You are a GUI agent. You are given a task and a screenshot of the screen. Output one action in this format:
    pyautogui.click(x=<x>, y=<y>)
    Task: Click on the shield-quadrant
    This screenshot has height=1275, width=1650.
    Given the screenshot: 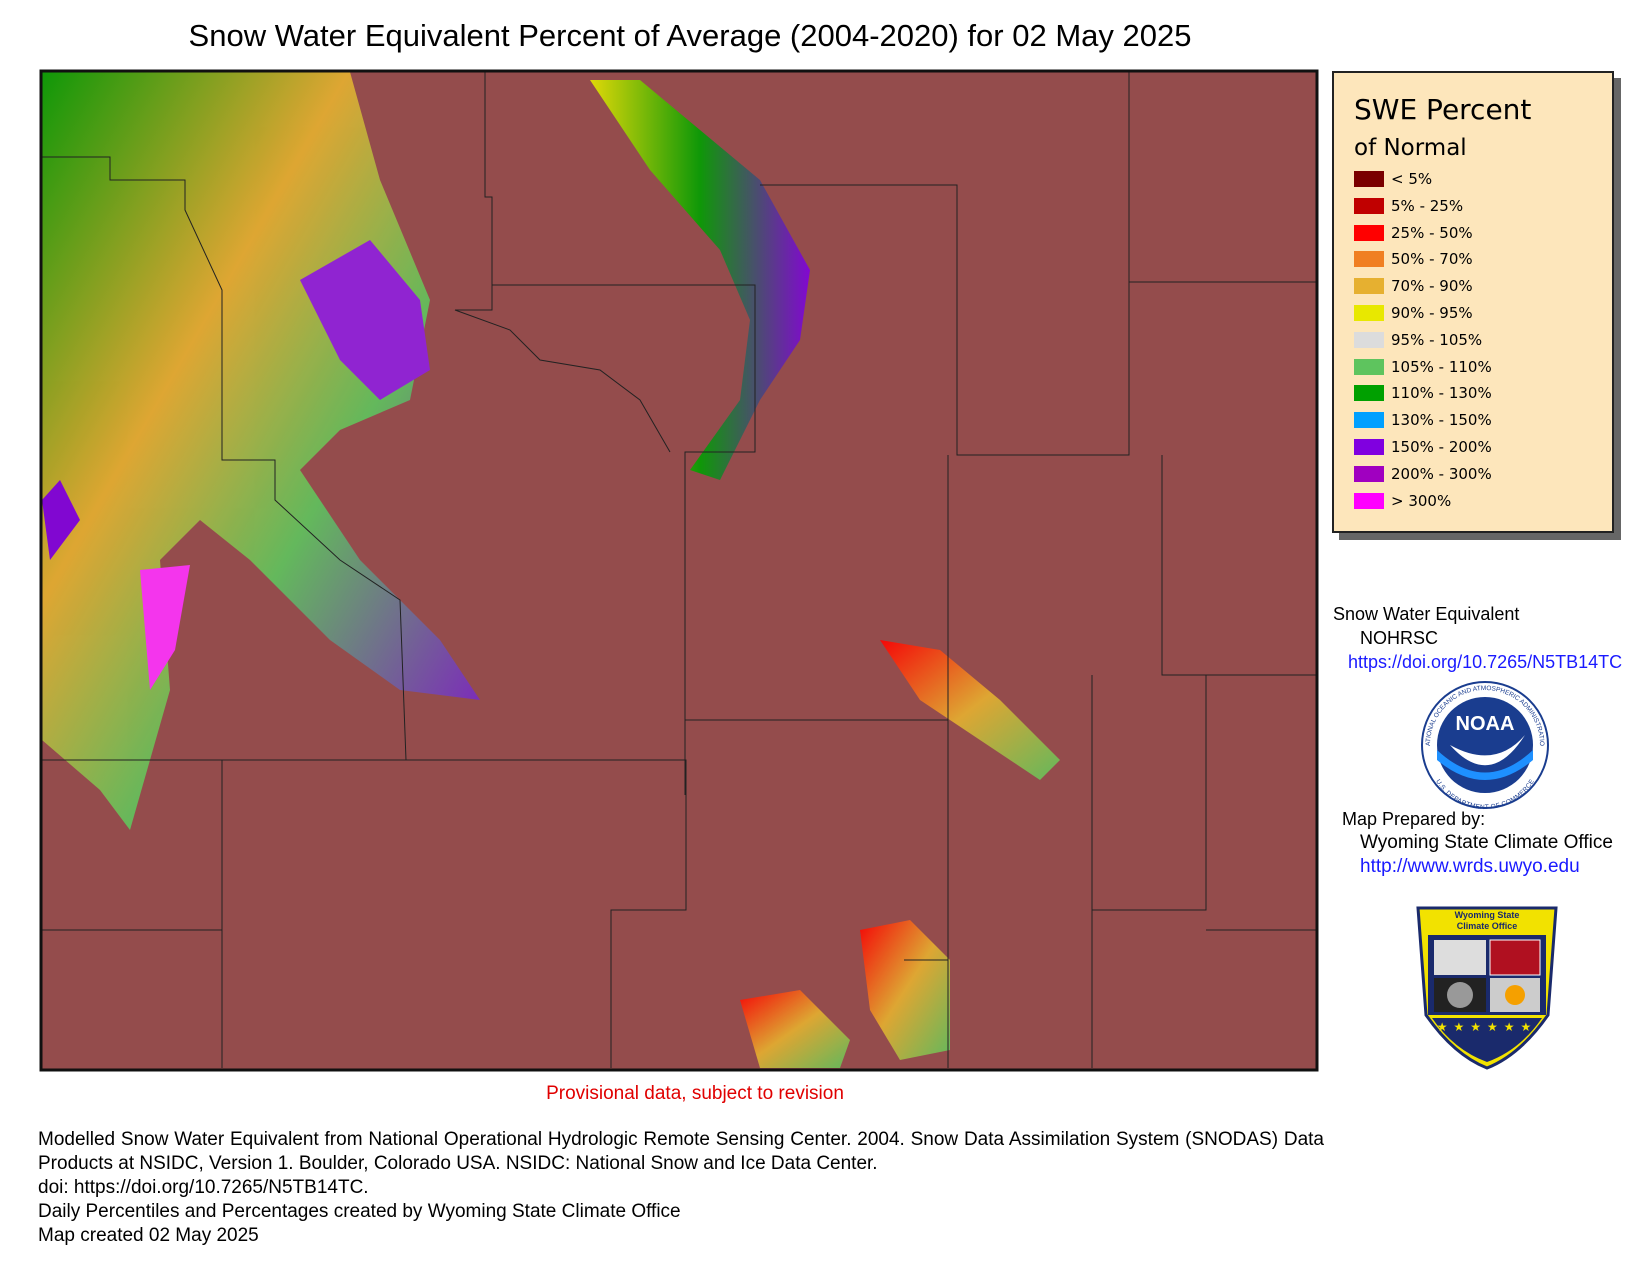 What is the action you would take?
    pyautogui.click(x=1460, y=957)
    